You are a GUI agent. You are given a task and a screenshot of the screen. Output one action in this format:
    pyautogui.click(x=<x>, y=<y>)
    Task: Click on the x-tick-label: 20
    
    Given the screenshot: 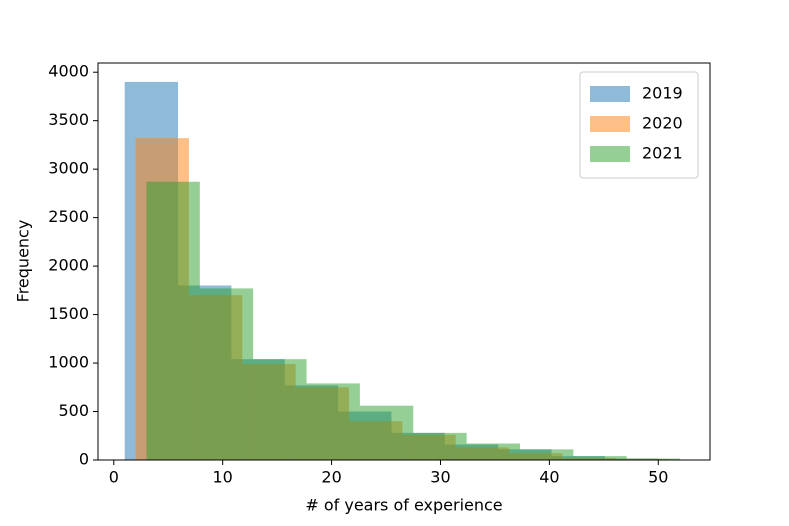 What is the action you would take?
    pyautogui.click(x=331, y=477)
    